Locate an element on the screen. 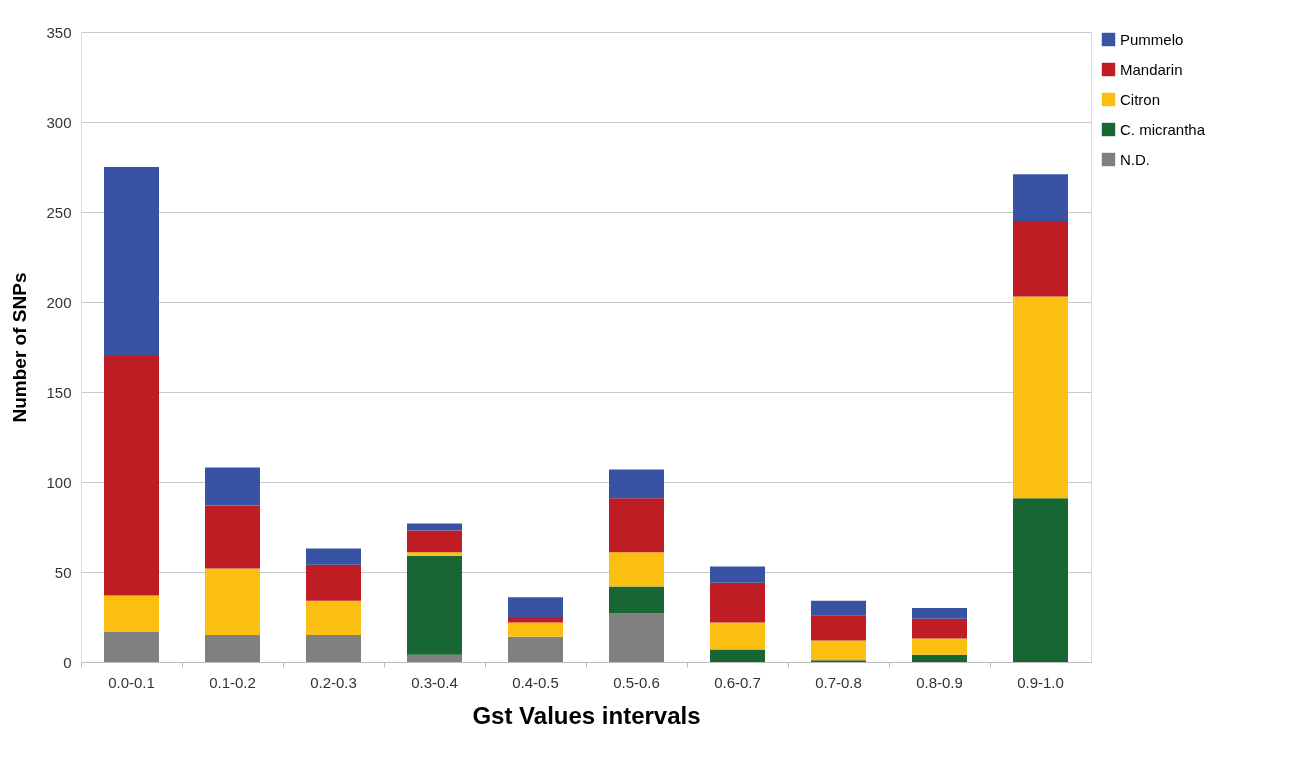 The image size is (1307, 760). y-tick-label: 150 is located at coordinates (59, 392).